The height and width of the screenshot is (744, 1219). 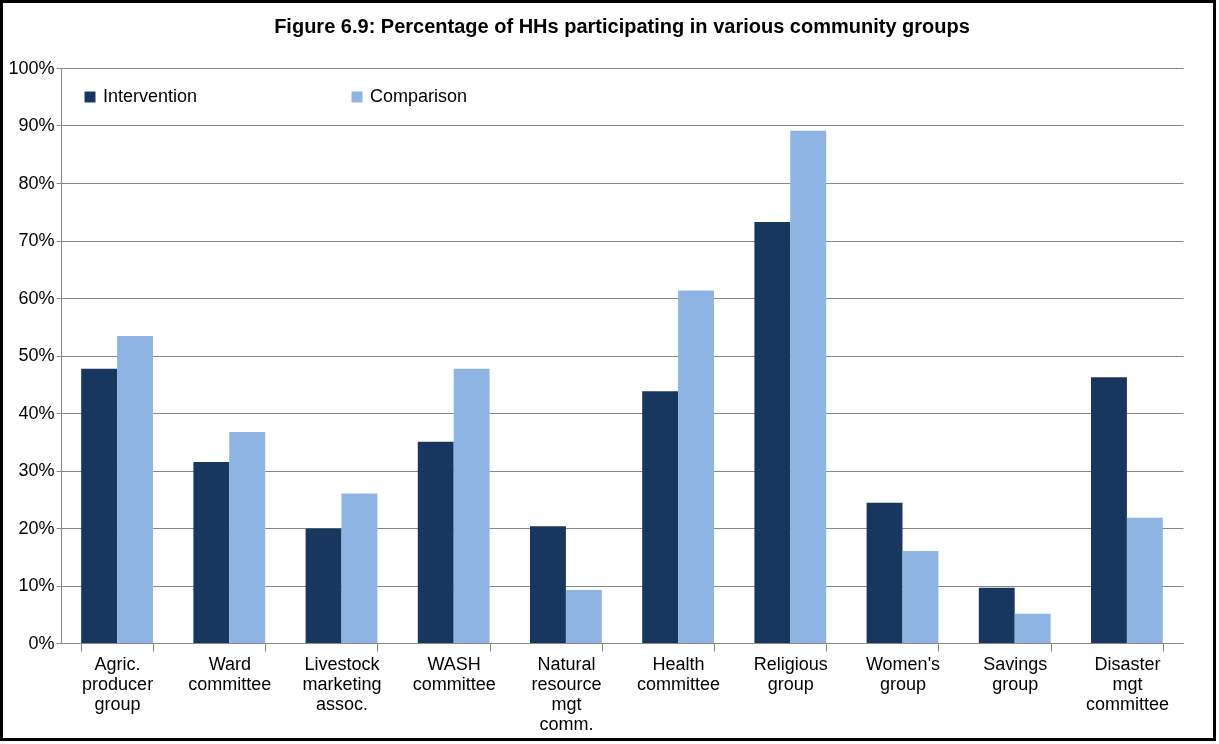 I want to click on y-tick-label: 100%, so click(x=31, y=67).